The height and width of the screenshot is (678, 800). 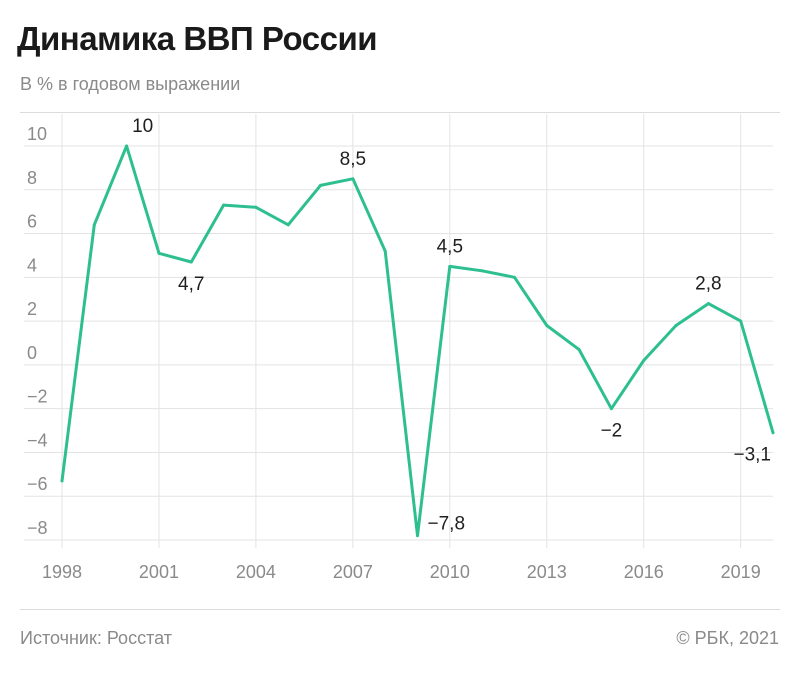 What do you see at coordinates (353, 159) in the screenshot?
I see `data-label: 8,5` at bounding box center [353, 159].